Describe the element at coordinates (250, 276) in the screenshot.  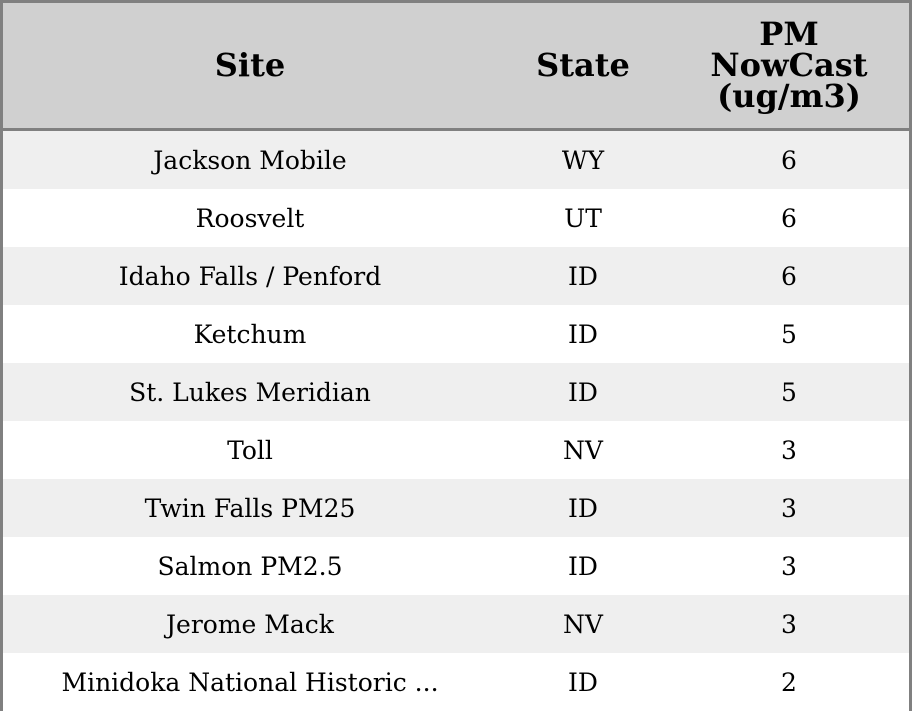
I see `cell-site: Idaho Falls / Penford` at that location.